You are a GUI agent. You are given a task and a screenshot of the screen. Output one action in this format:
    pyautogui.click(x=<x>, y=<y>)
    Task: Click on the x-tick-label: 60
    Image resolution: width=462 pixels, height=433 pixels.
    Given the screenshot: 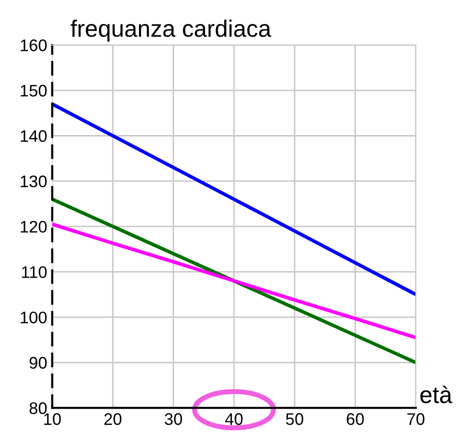 What is the action you would take?
    pyautogui.click(x=355, y=419)
    